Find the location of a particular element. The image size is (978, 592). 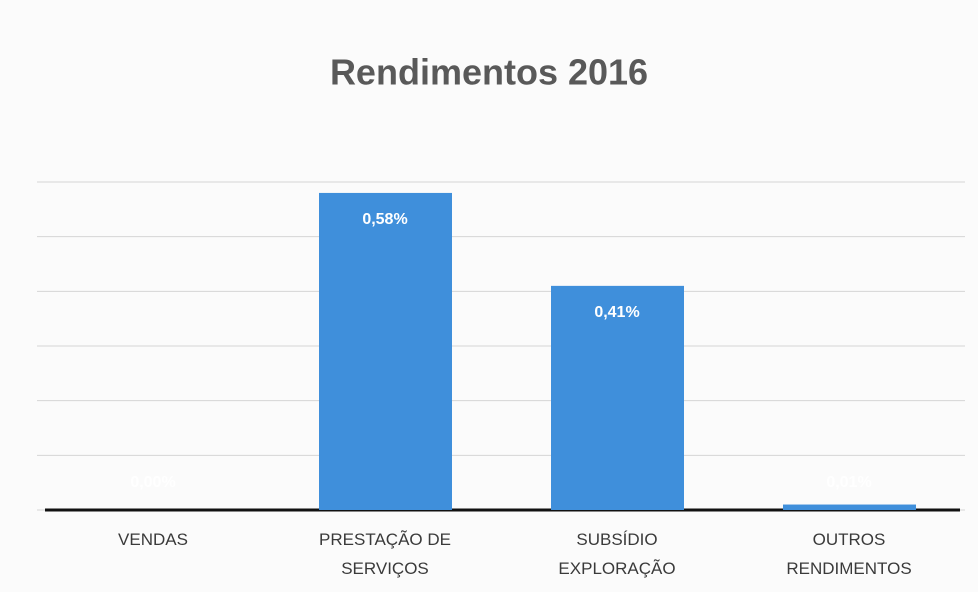

chart-title: Rendimentos 2016 is located at coordinates (489, 72).